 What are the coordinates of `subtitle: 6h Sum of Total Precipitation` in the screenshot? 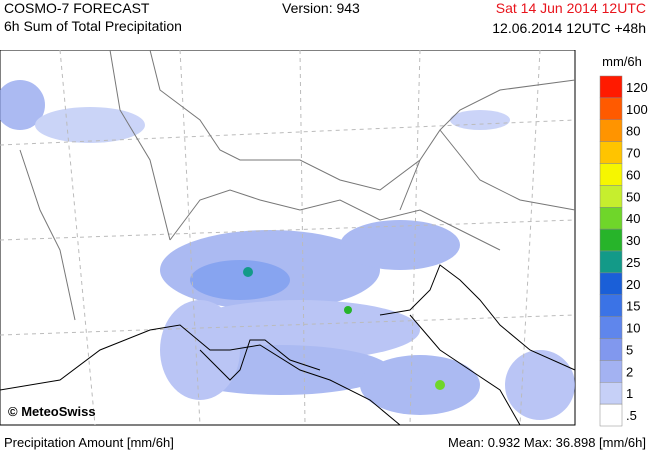 It's located at (93, 26).